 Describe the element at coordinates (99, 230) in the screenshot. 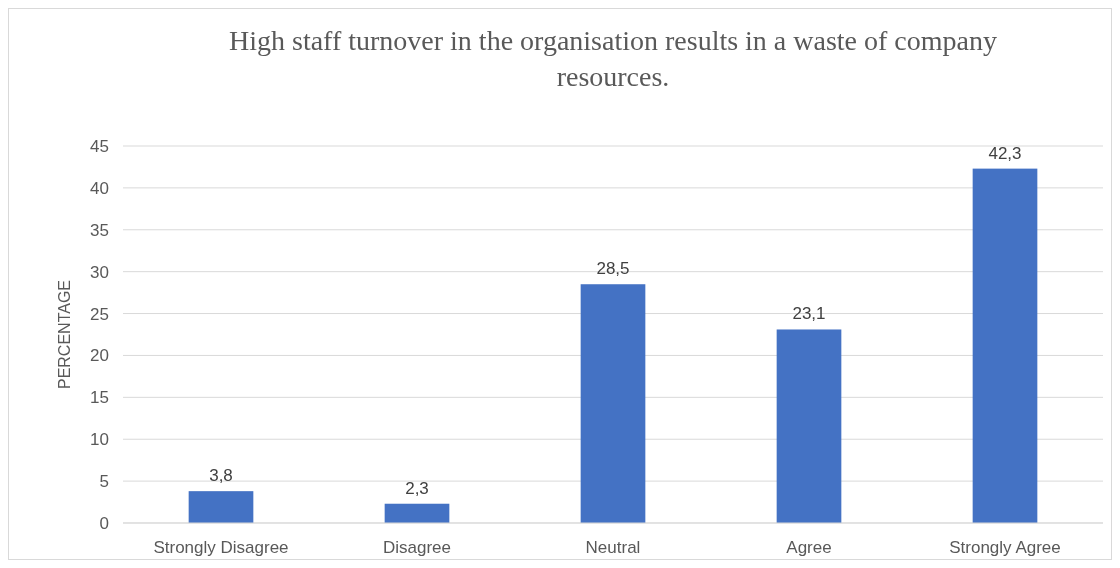

I see `y-tick-label: 35` at that location.